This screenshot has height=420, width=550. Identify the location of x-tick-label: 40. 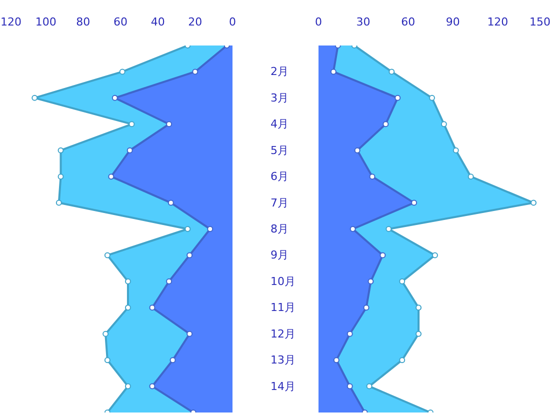
(157, 22).